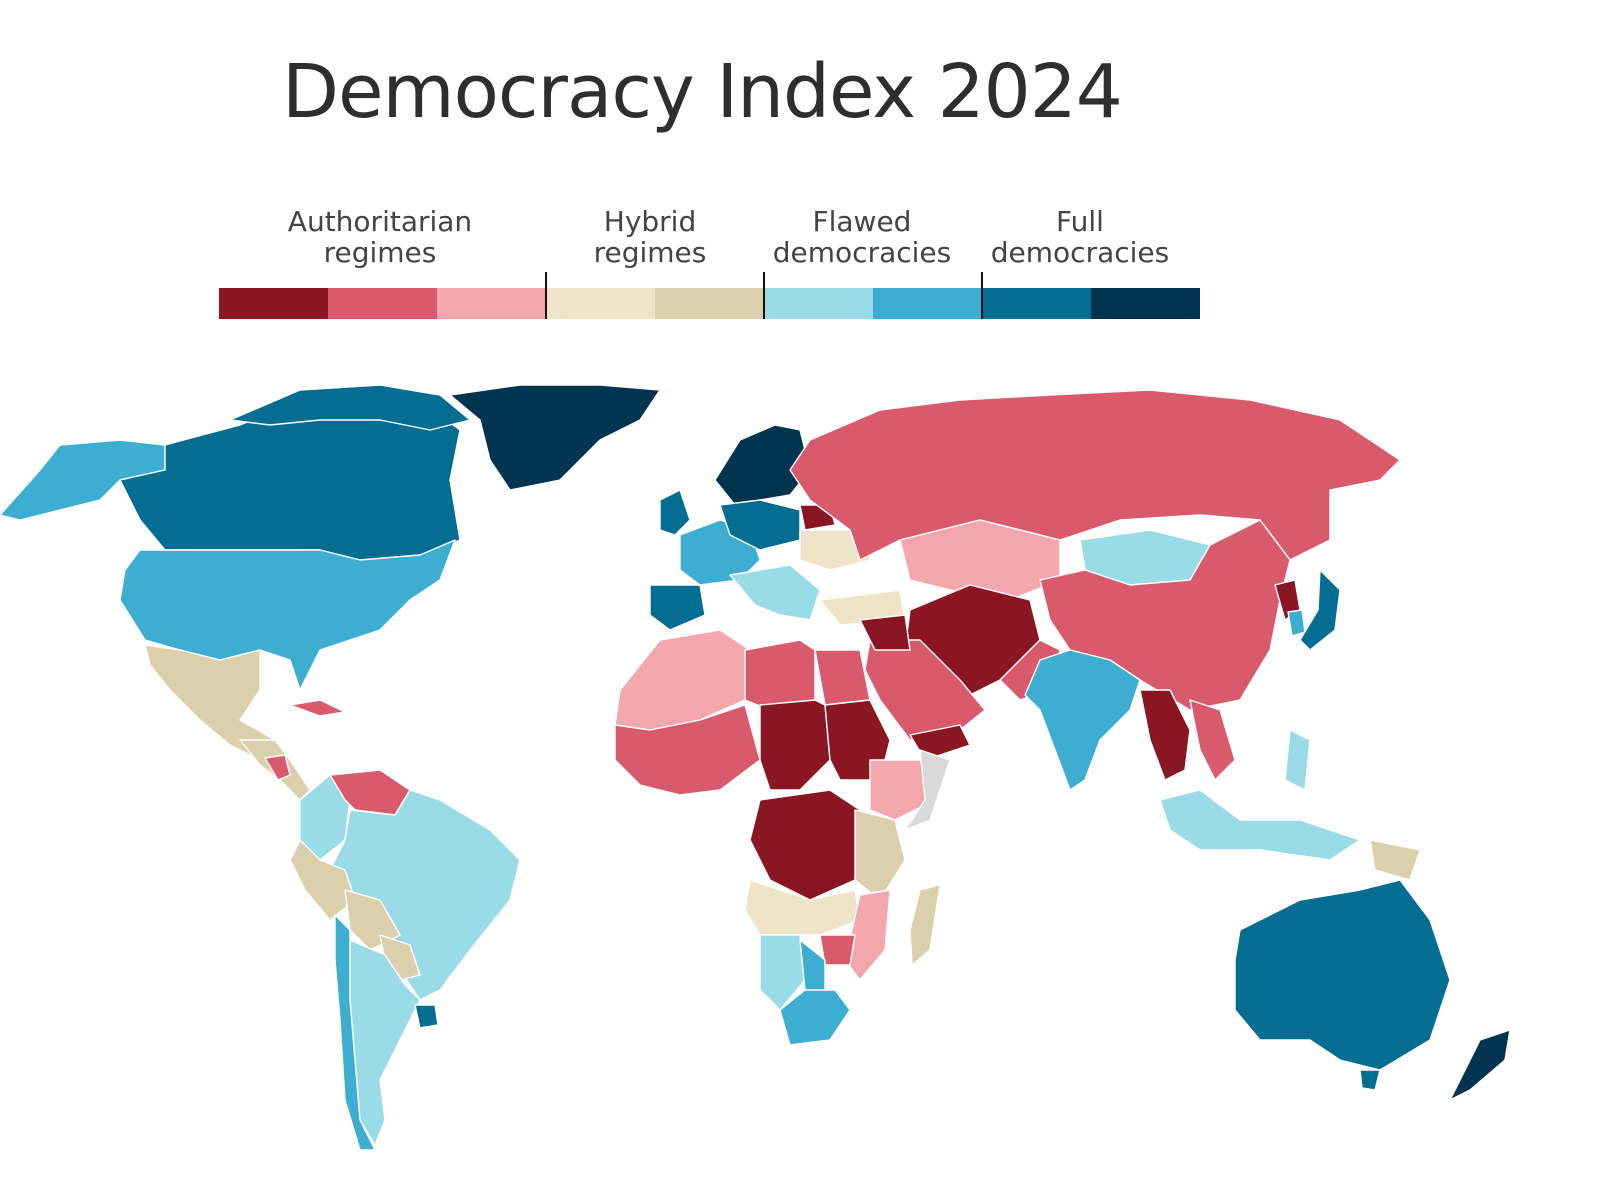  Describe the element at coordinates (555, 437) in the screenshot. I see `region-greenland` at that location.